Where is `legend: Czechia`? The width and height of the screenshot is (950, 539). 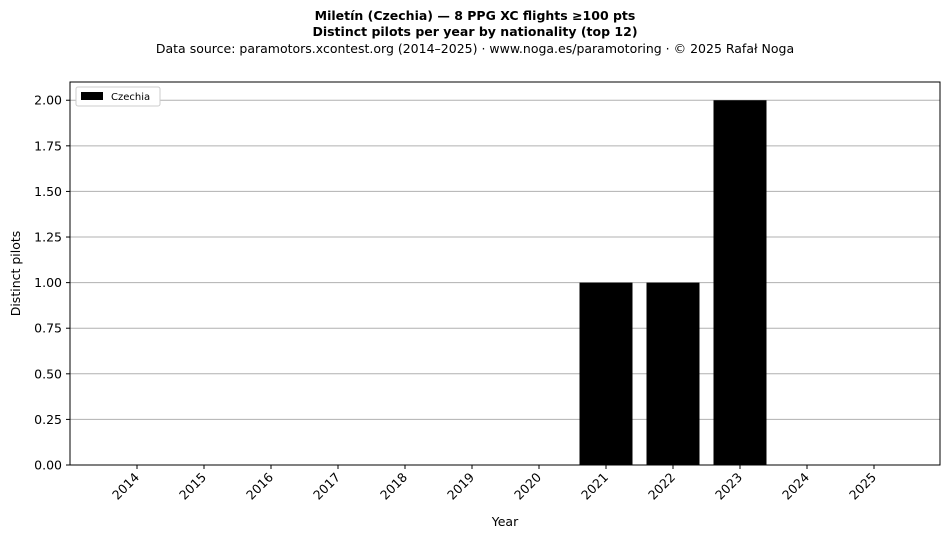
legend: Czechia is located at coordinates (118, 96).